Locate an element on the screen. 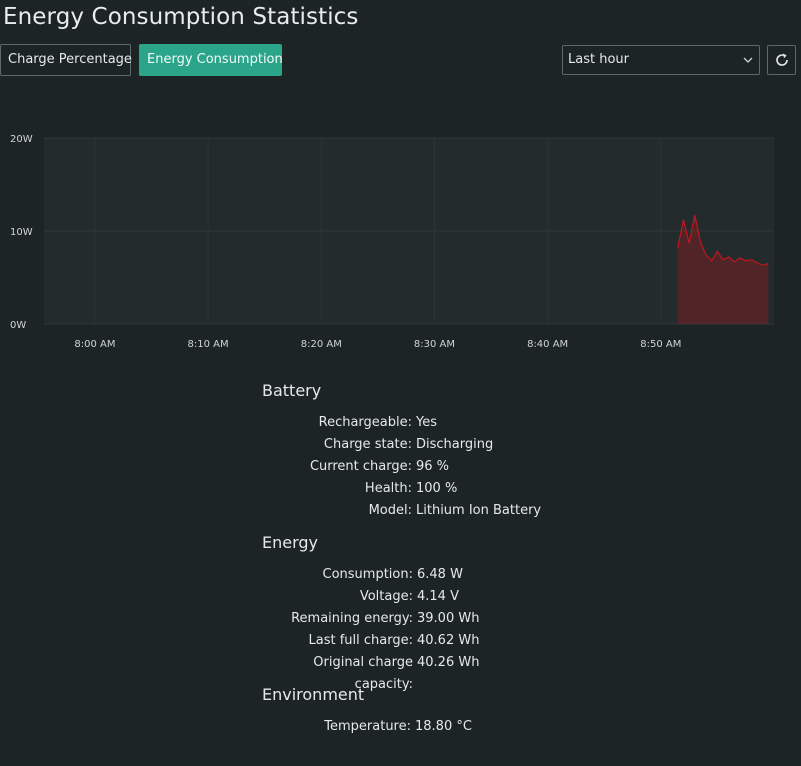  consumption-row: Consumption: 6.48 W is located at coordinates (472, 575).